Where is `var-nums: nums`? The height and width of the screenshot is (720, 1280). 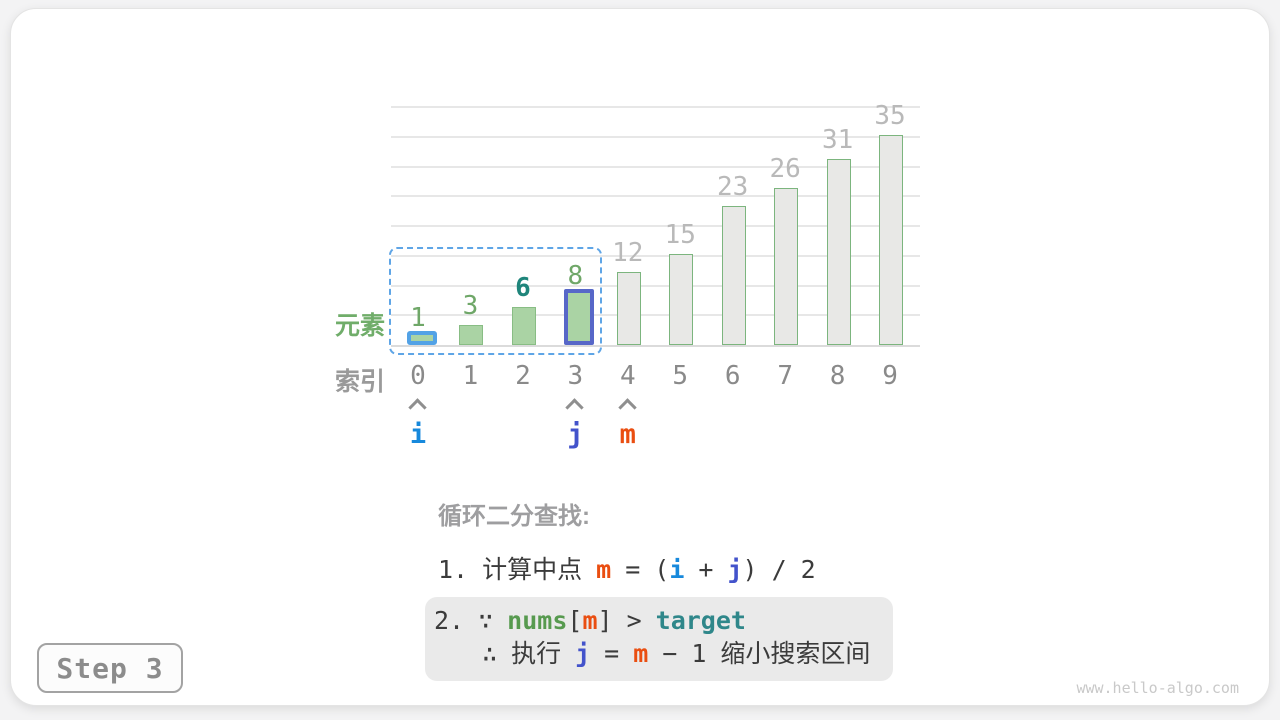
var-nums: nums is located at coordinates (537, 620).